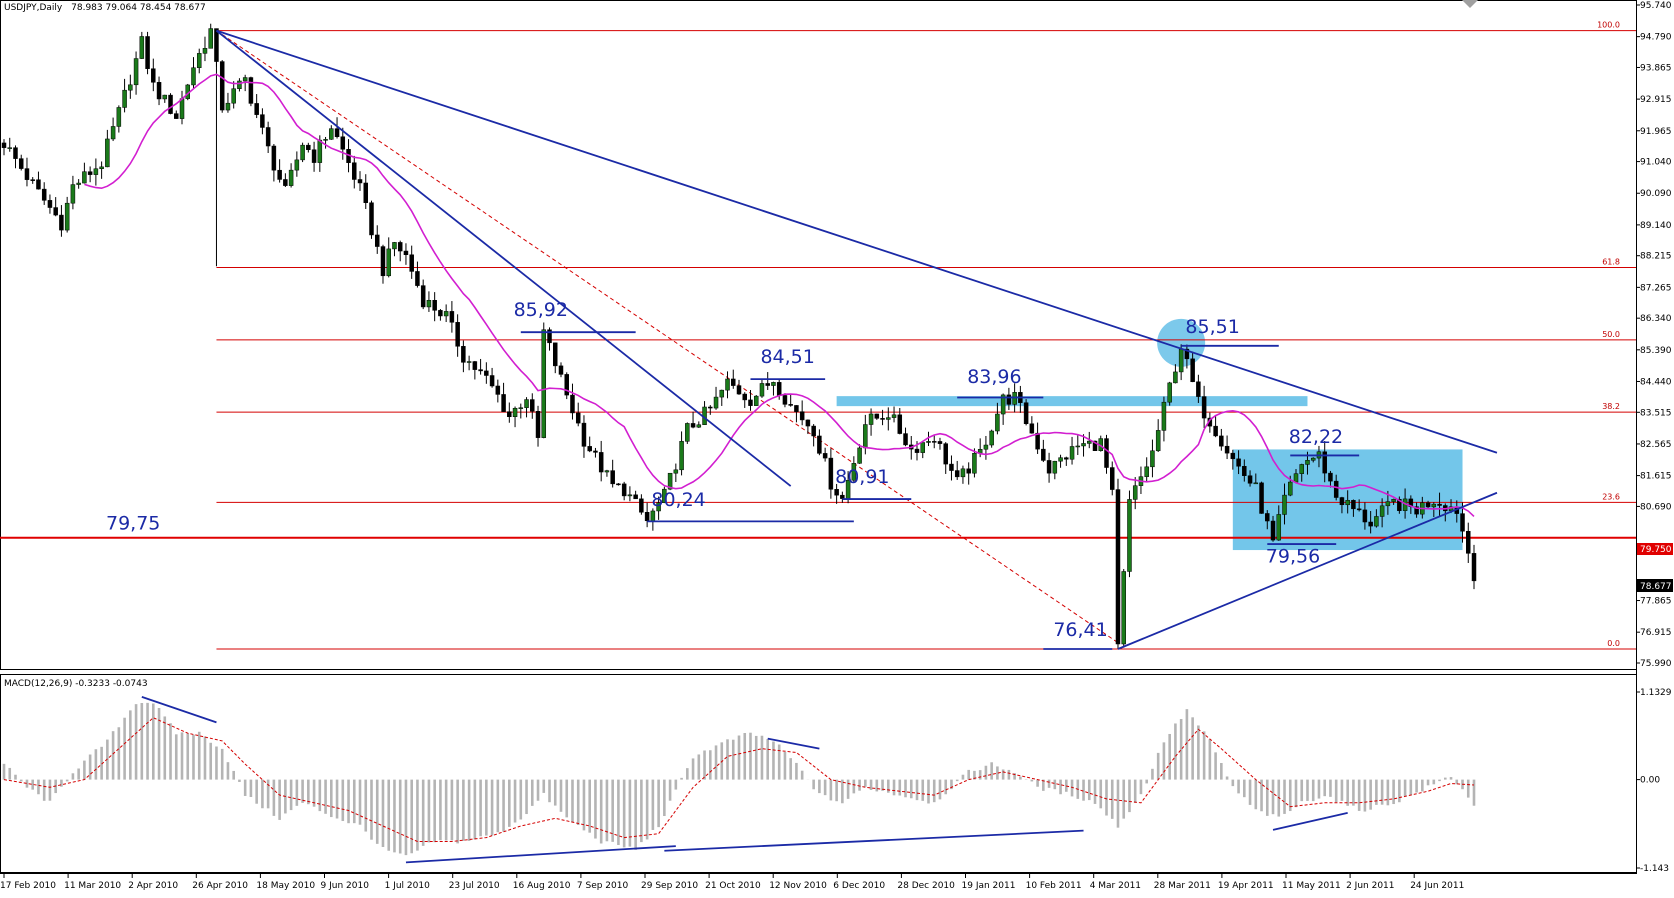 Image resolution: width=1674 pixels, height=898 pixels. Describe the element at coordinates (1656, 382) in the screenshot. I see `price-tick-label: 84.440` at that location.